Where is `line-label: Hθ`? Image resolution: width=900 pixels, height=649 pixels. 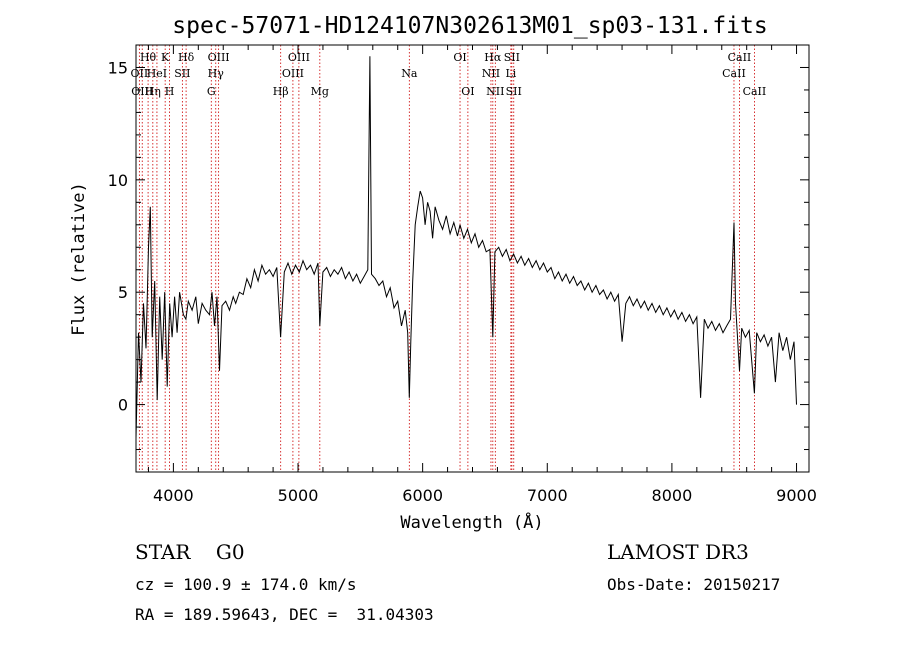
line-label: Hθ is located at coordinates (148, 57).